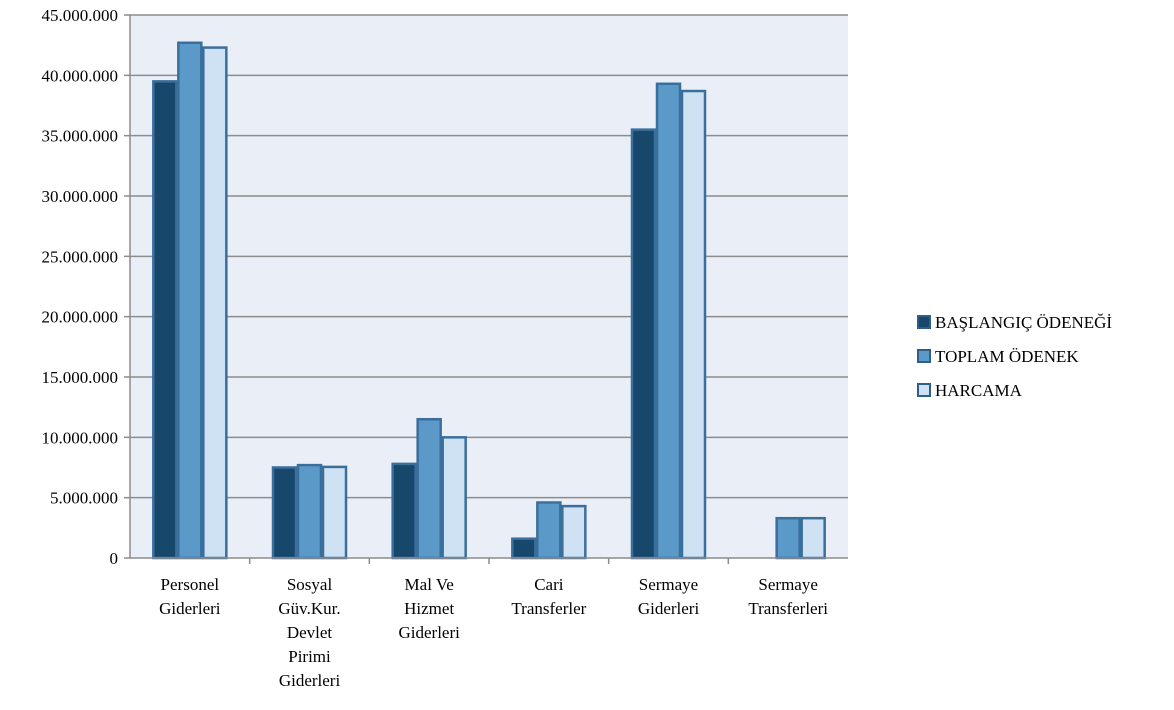  I want to click on y-tick-label: 0, so click(114, 558).